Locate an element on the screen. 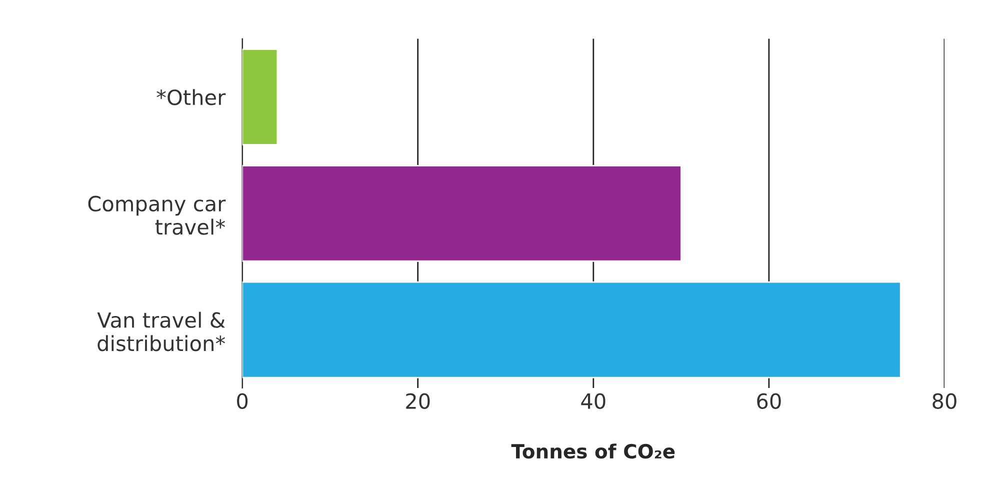 The width and height of the screenshot is (989, 485). x-tick-label: 0 is located at coordinates (242, 401).